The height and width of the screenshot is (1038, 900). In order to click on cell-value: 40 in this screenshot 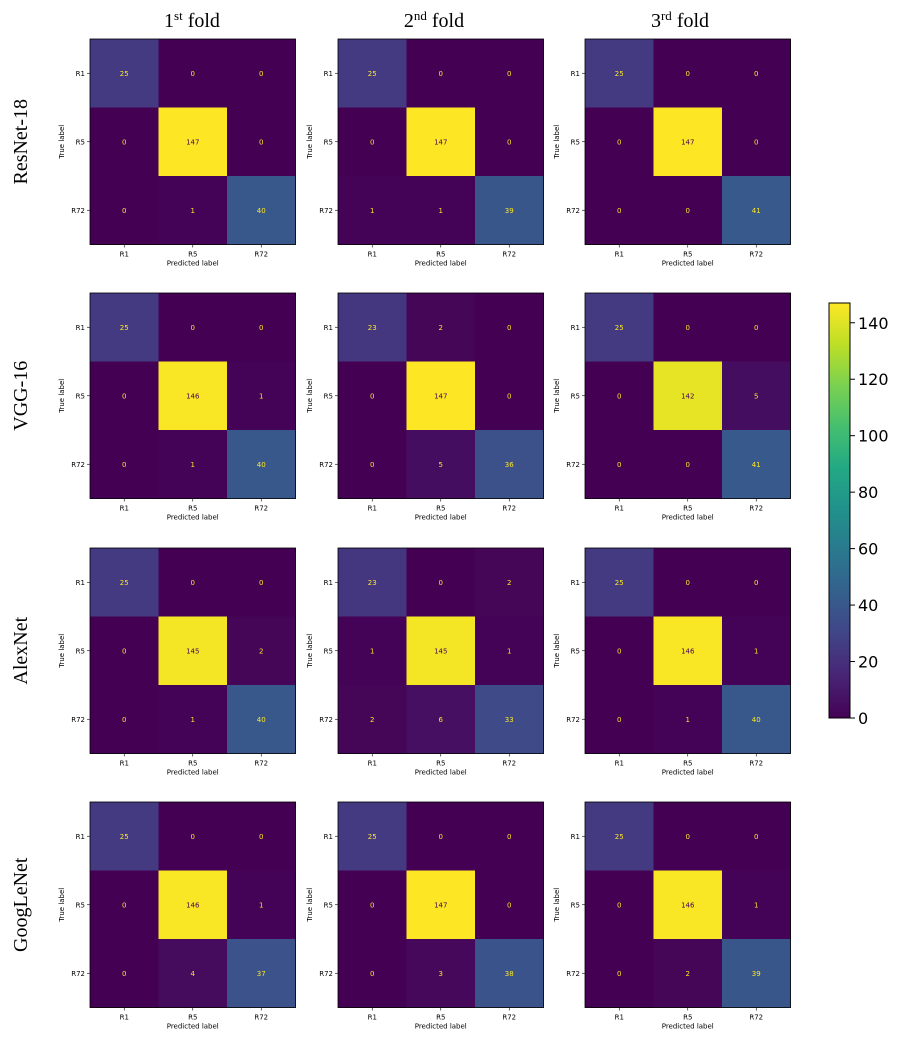, I will do `click(261, 720)`.